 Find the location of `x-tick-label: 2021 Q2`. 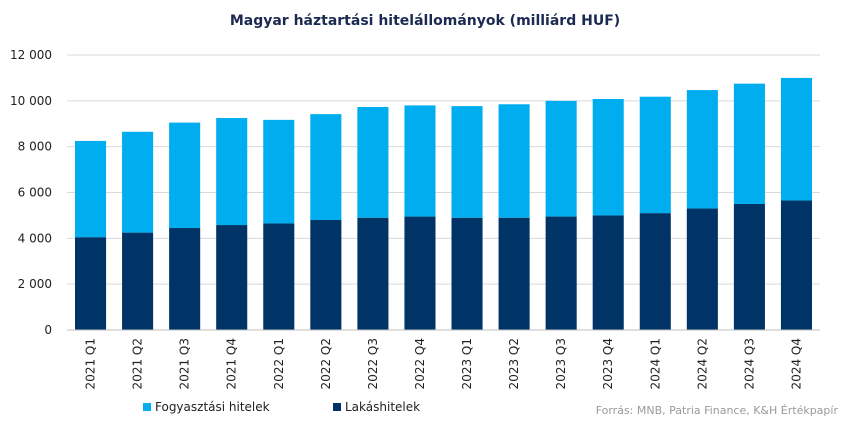

x-tick-label: 2021 Q2 is located at coordinates (138, 363).